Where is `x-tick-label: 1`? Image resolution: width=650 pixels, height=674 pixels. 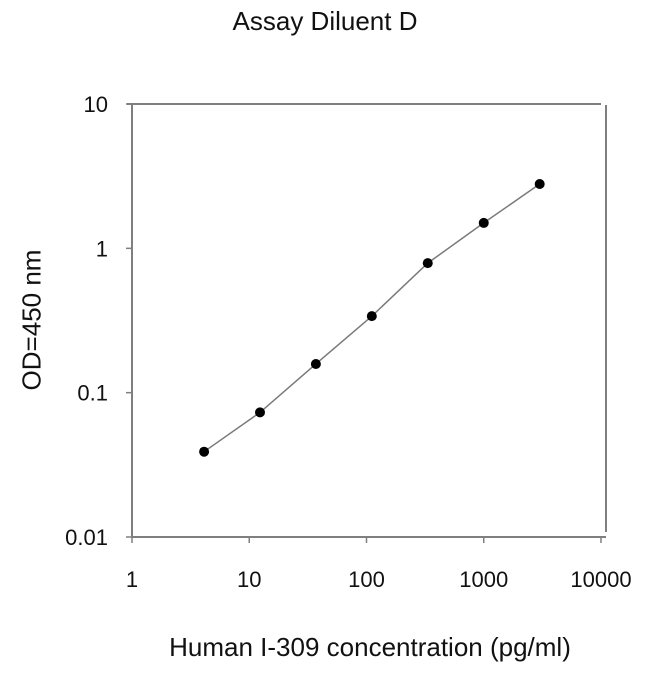
x-tick-label: 1 is located at coordinates (132, 579).